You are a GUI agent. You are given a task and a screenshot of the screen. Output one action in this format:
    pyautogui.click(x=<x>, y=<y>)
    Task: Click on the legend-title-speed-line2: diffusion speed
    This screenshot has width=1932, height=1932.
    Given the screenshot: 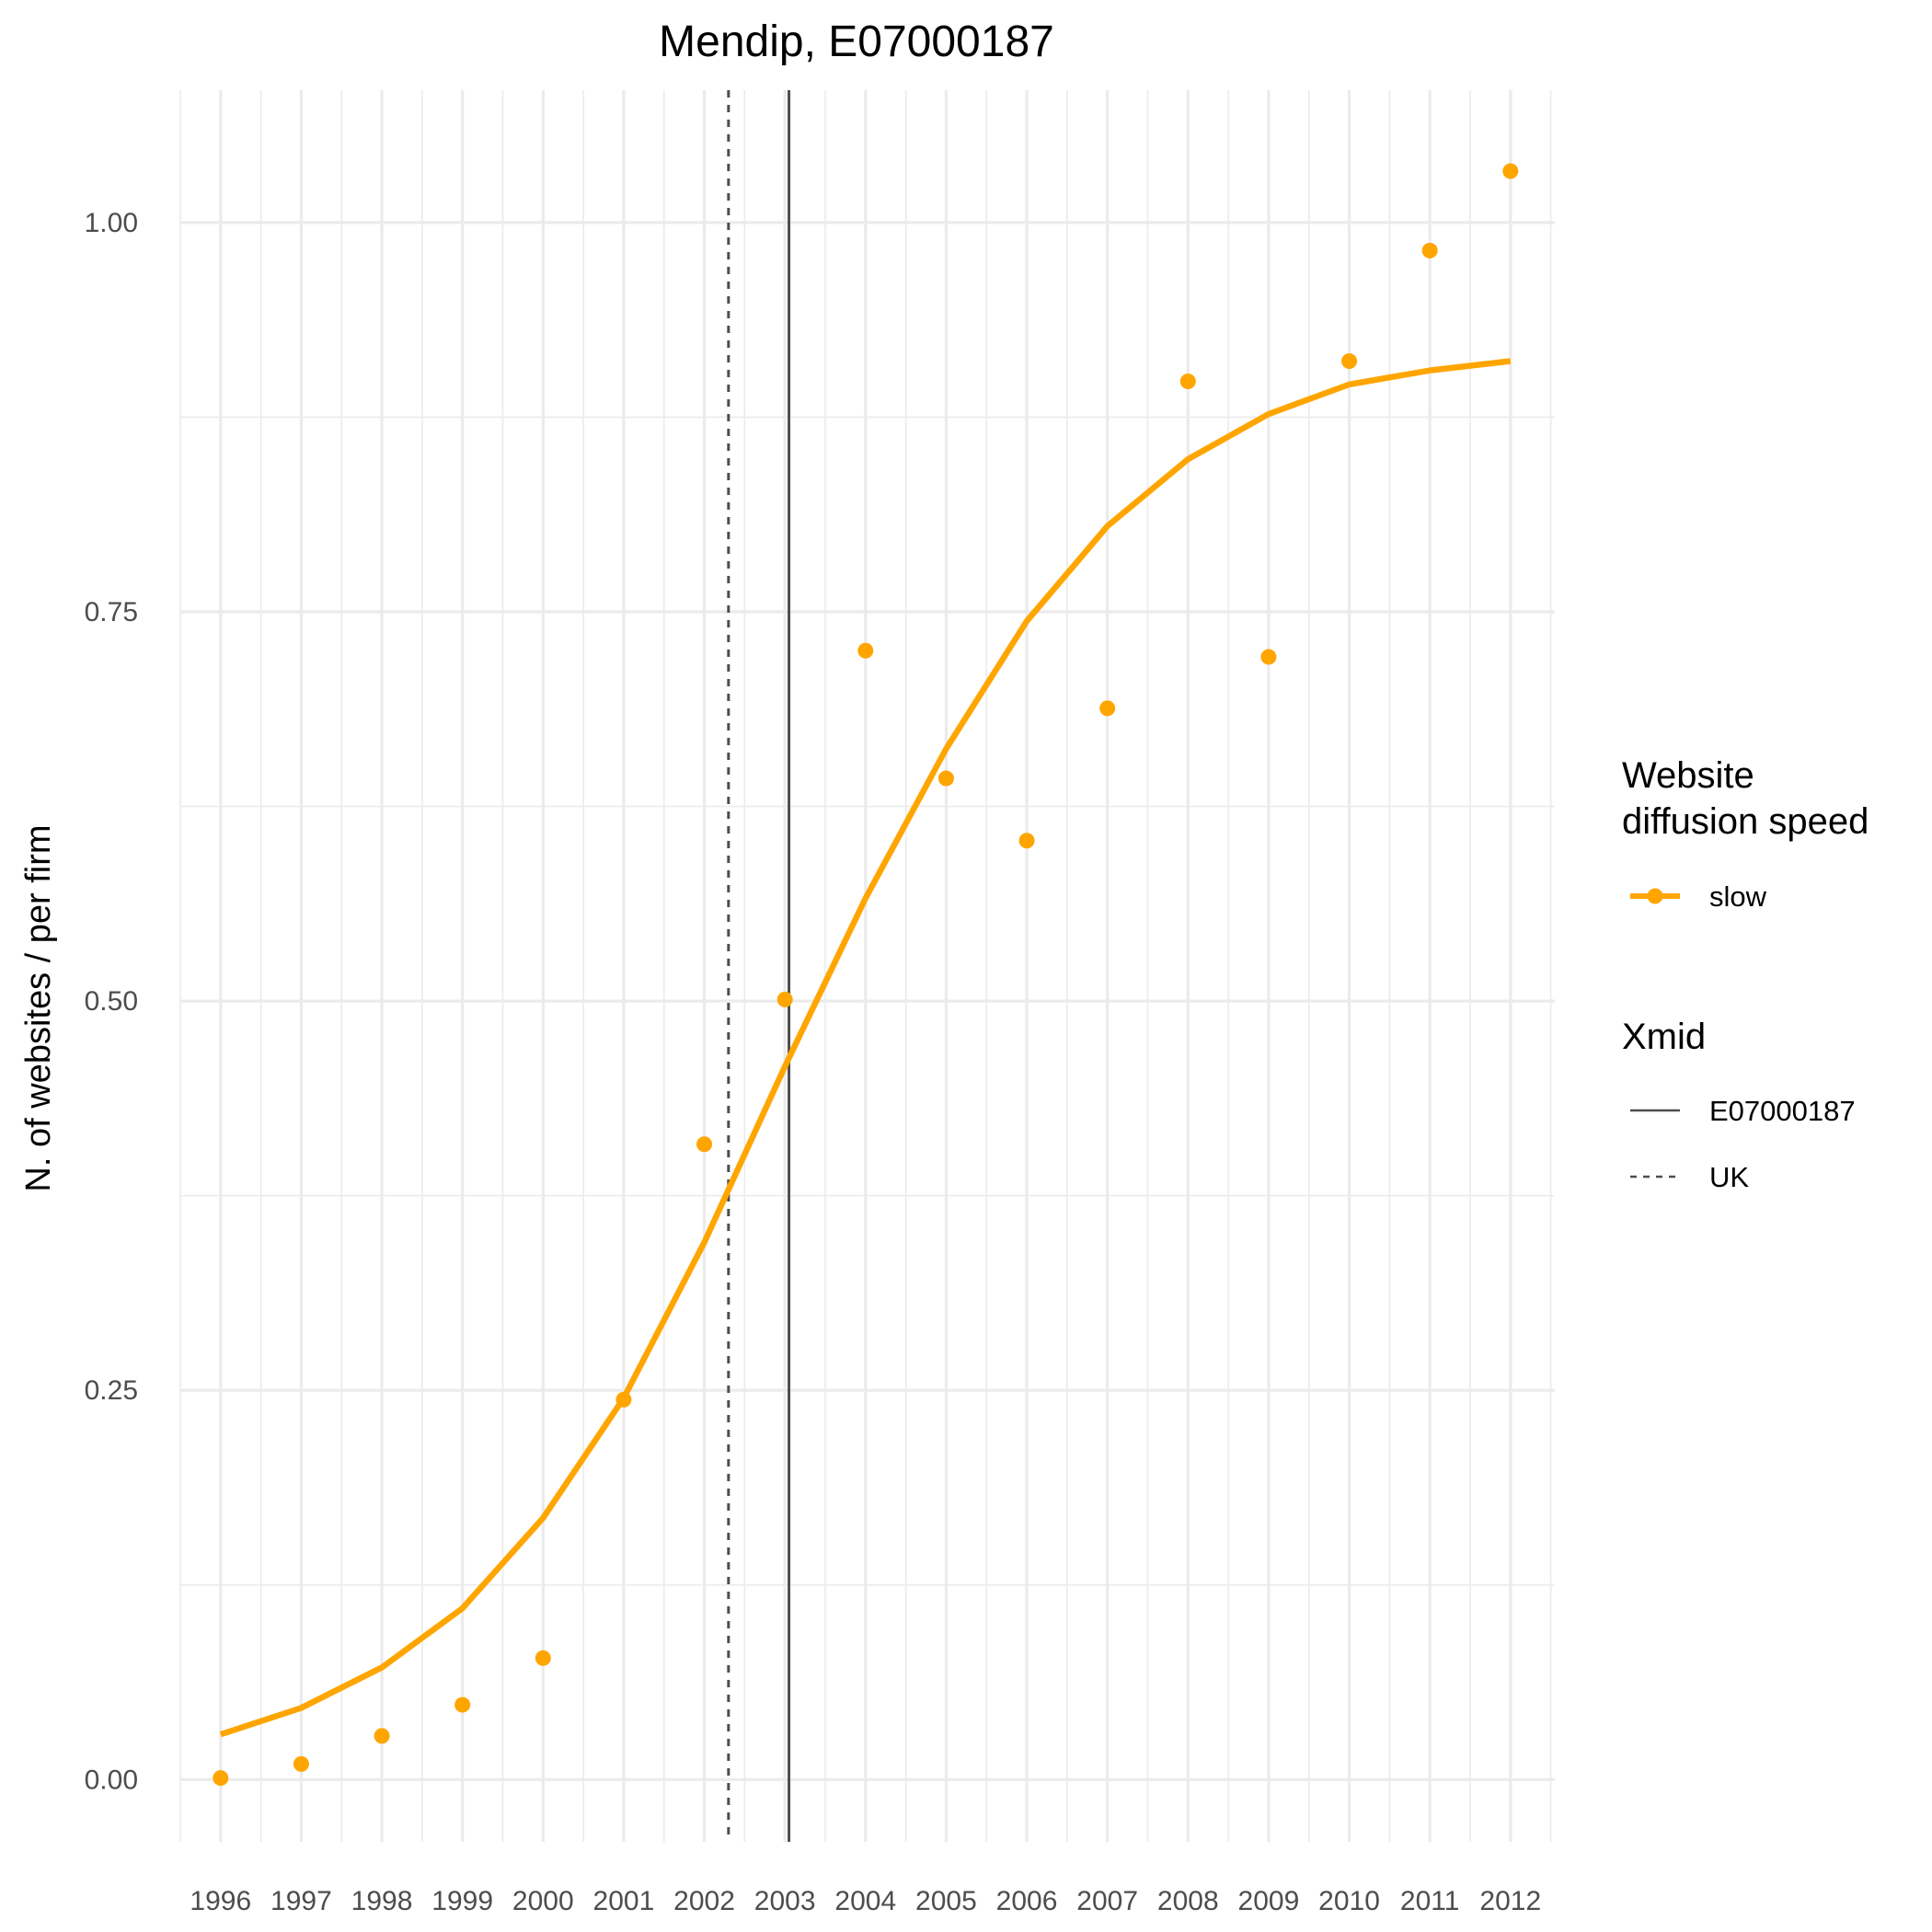 What is the action you would take?
    pyautogui.click(x=1745, y=821)
    